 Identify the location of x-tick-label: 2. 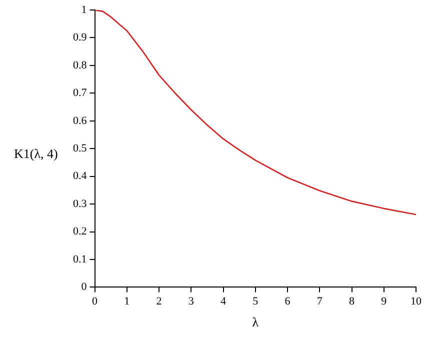
(159, 302).